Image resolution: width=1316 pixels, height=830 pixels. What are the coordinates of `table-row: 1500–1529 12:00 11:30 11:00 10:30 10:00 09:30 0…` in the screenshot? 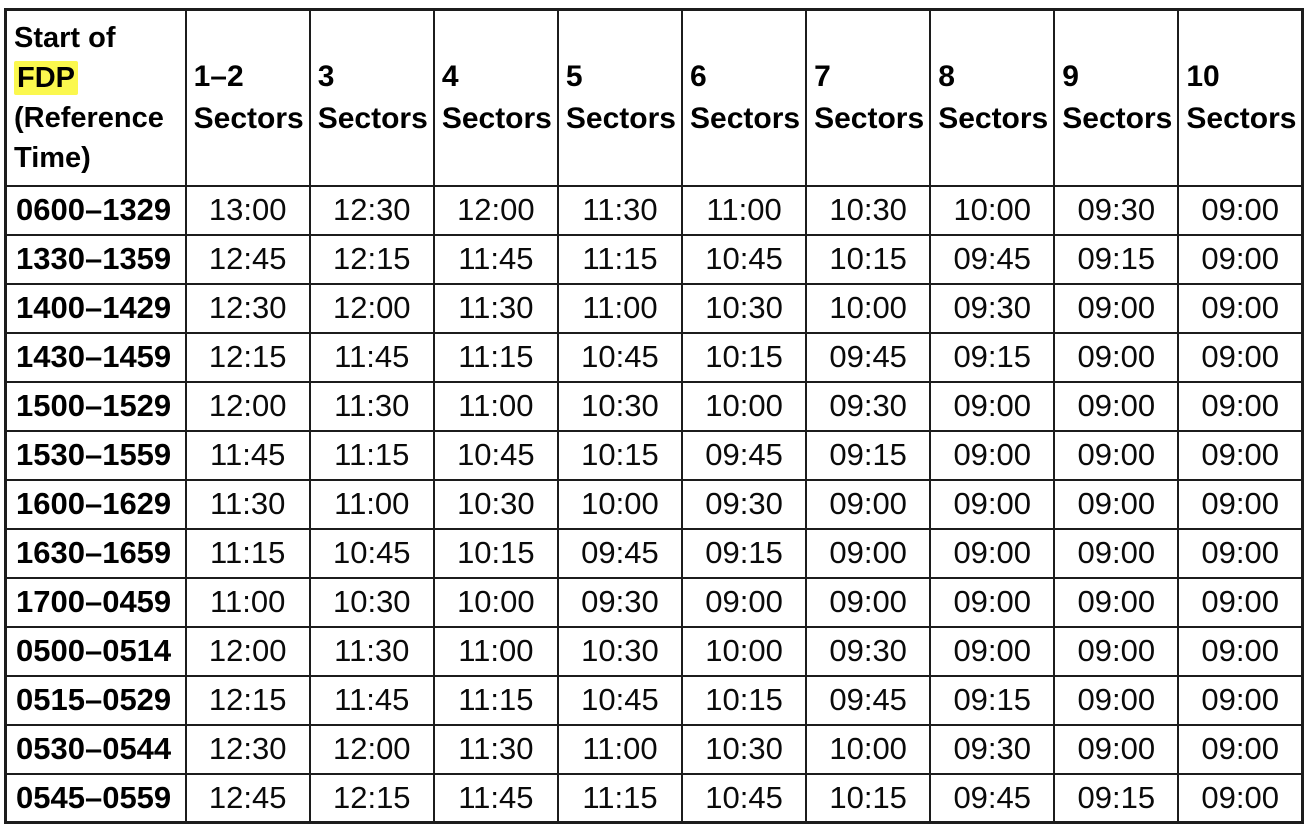 It's located at (654, 406).